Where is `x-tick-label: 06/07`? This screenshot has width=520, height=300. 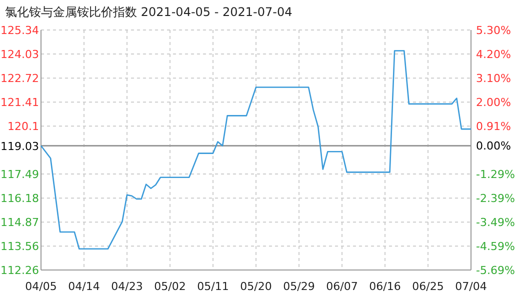
x-tick-label: 06/07 is located at coordinates (342, 286).